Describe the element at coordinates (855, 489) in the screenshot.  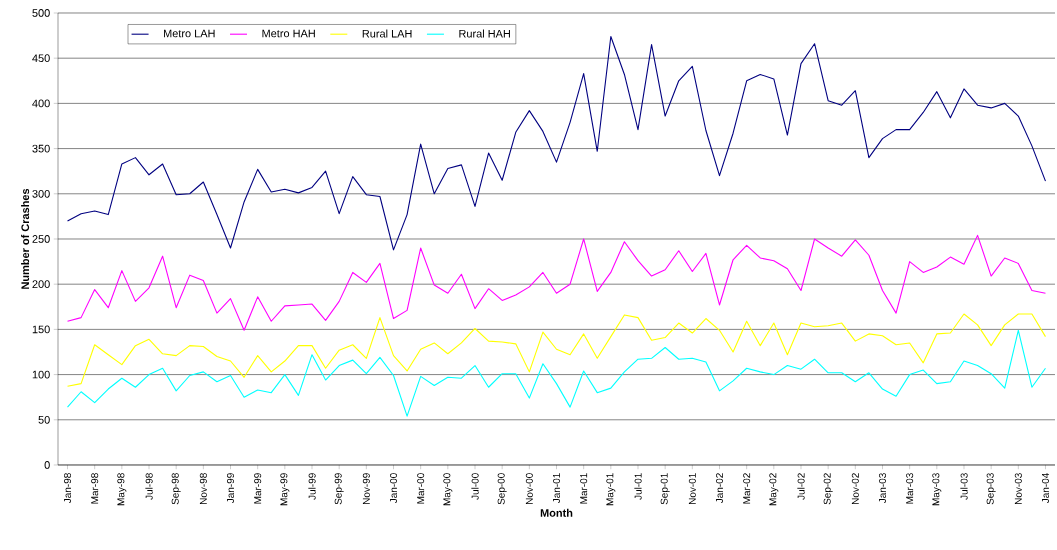
I see `x-tick-label: Nov-02` at that location.